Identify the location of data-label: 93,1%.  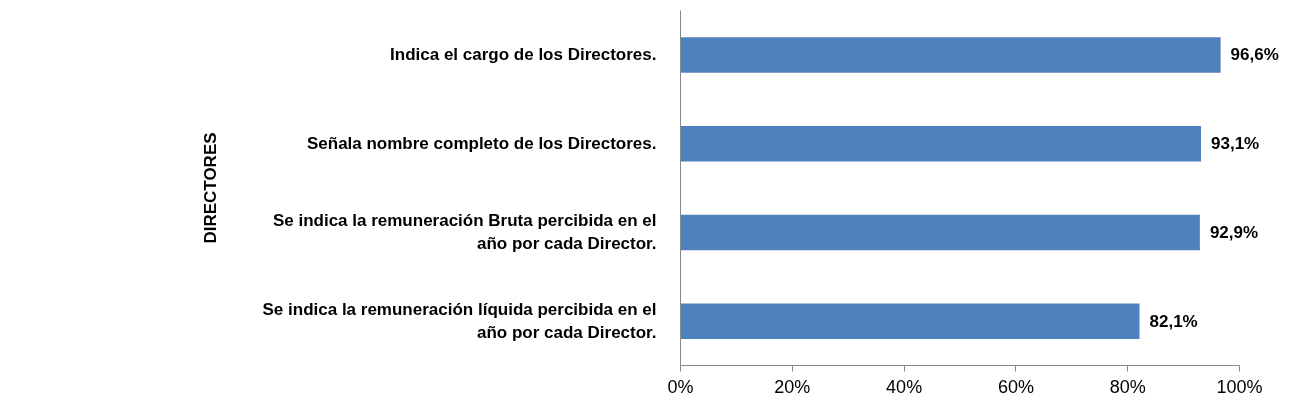
(1235, 144).